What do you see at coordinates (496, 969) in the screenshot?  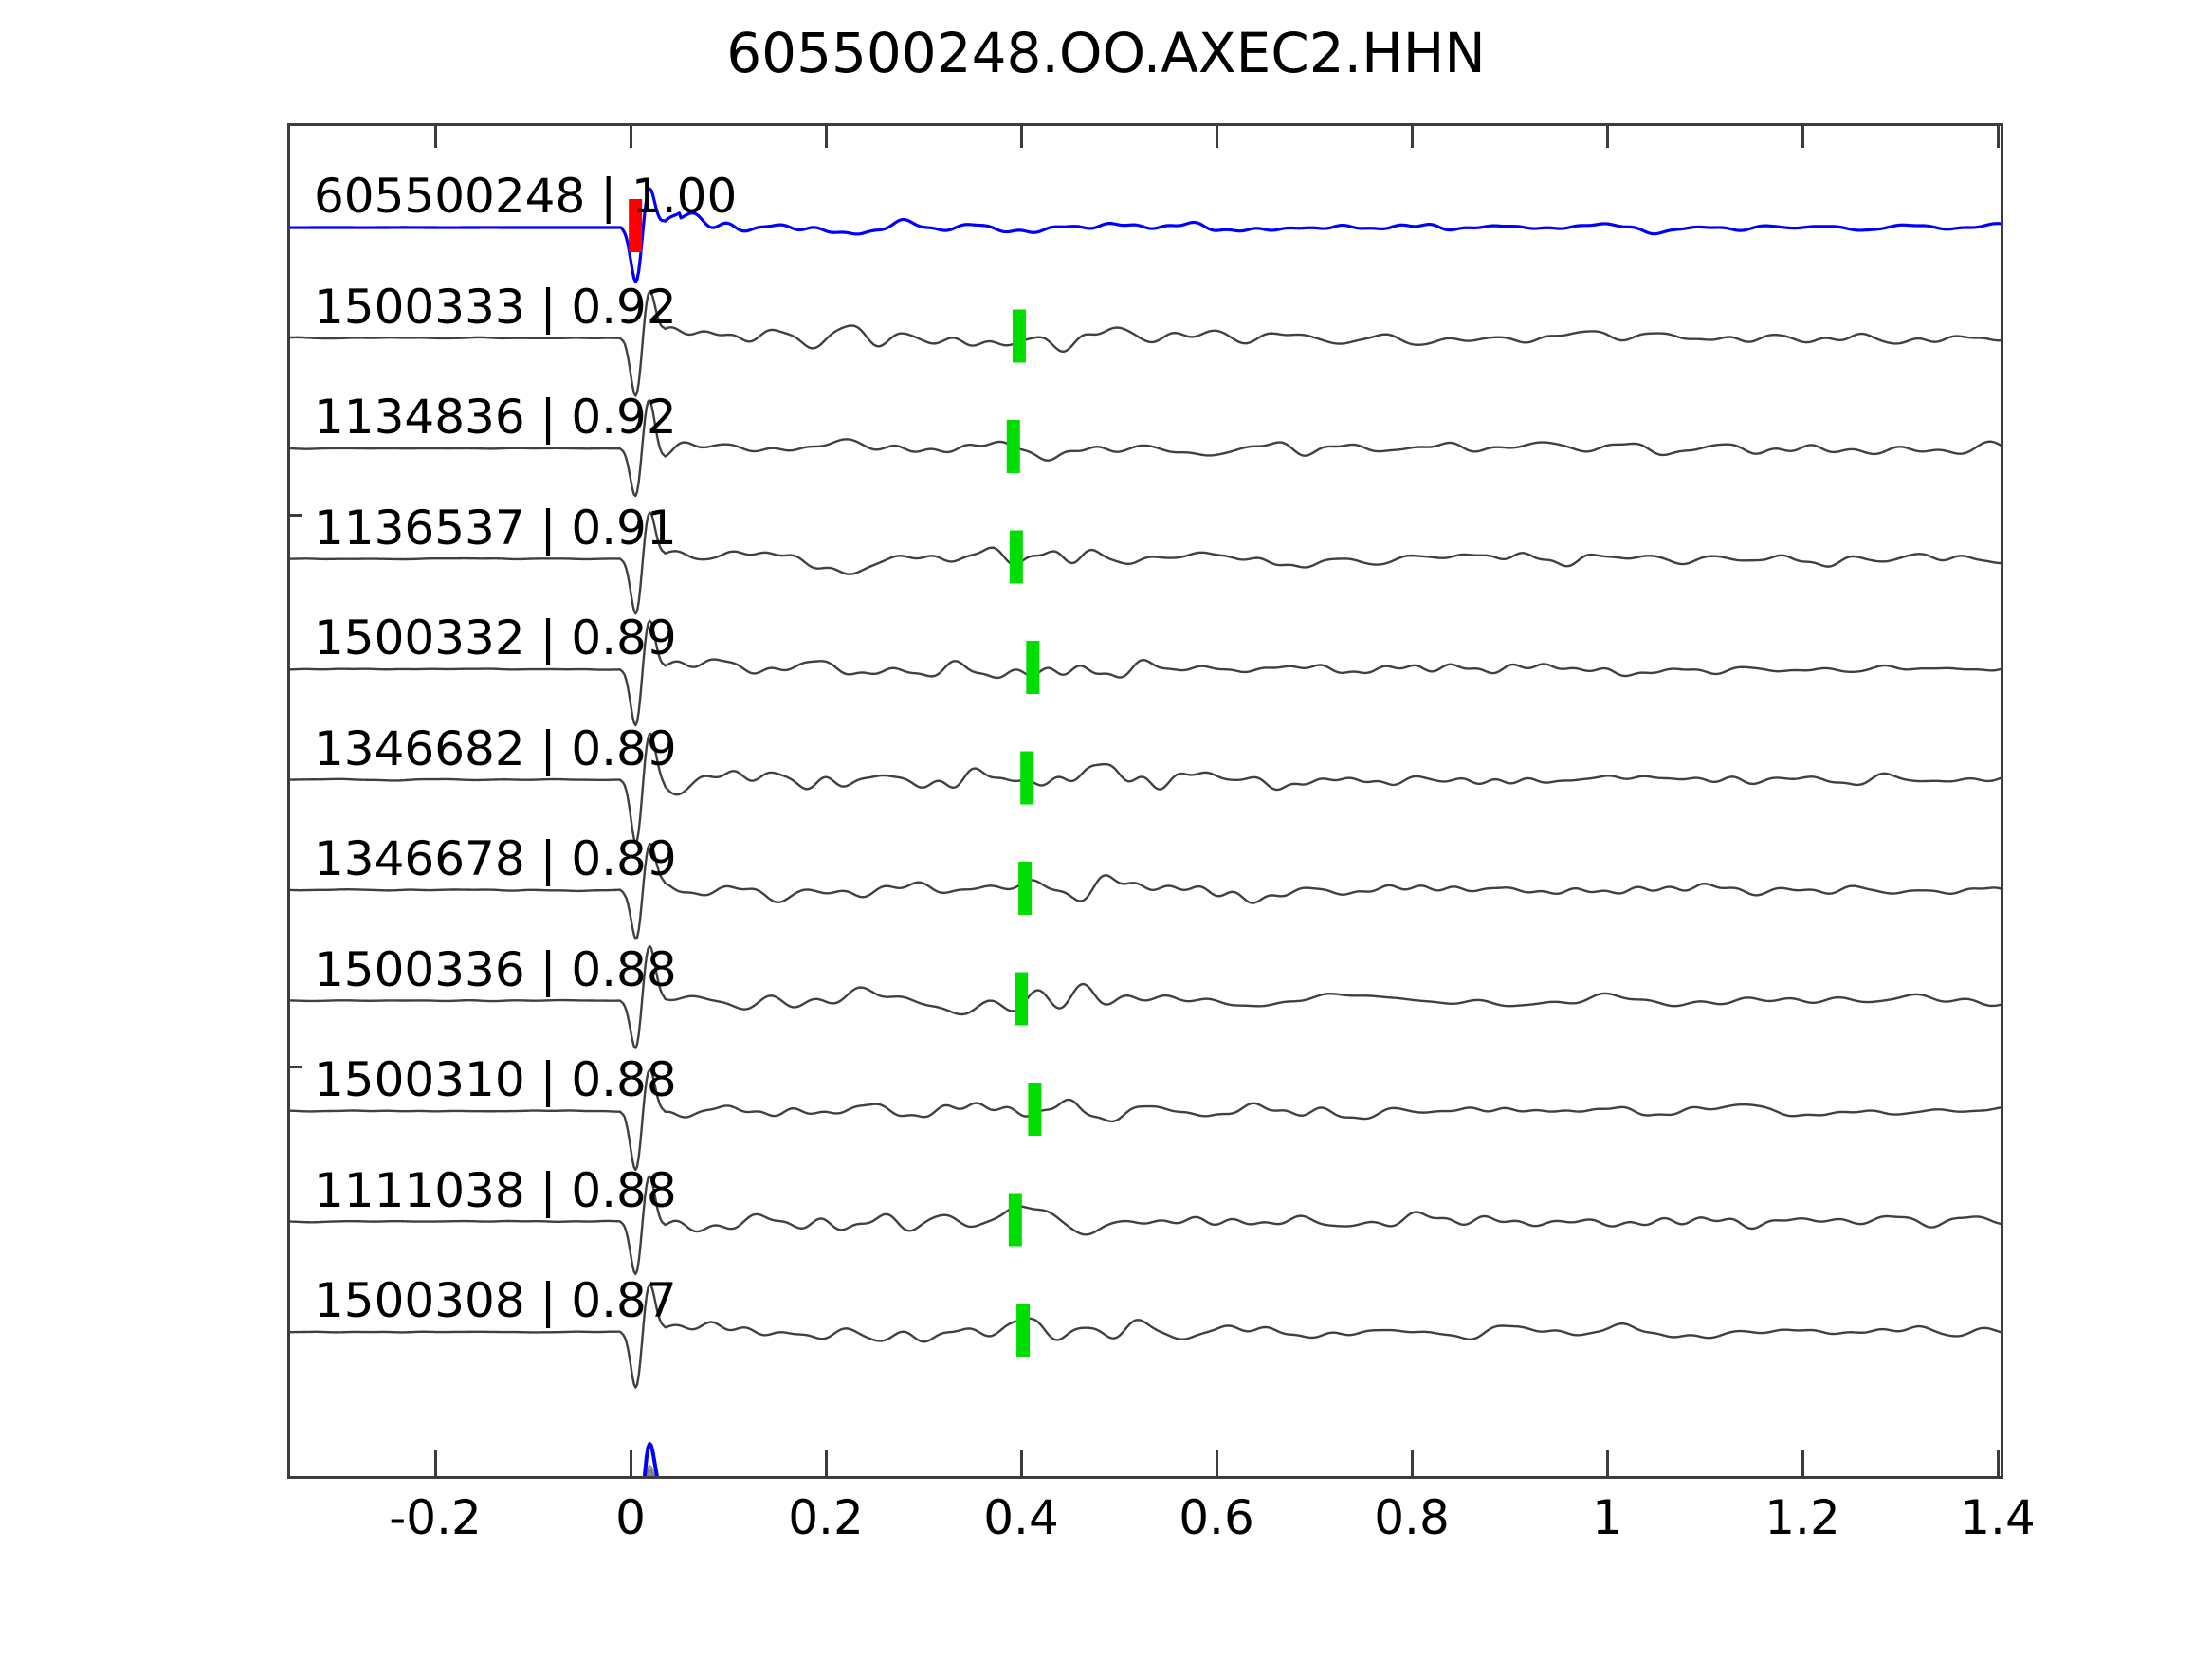 I see `trace-label: 1500336 | 0.88` at bounding box center [496, 969].